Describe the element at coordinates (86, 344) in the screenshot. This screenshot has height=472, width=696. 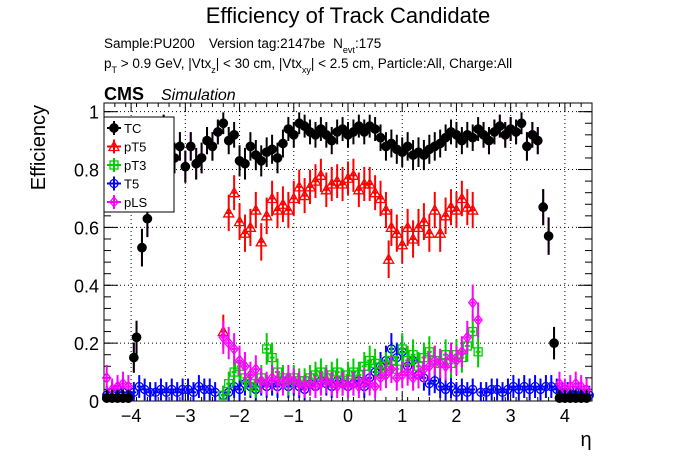
I see `y-tick-label: 0.2` at that location.